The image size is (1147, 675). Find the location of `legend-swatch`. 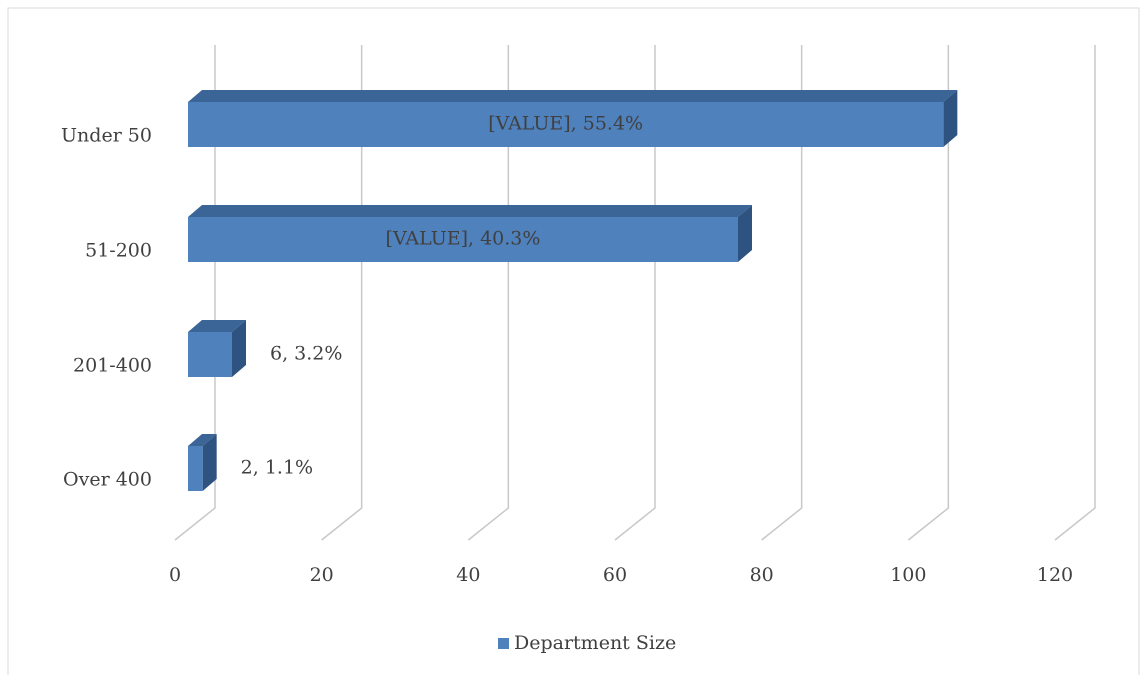

legend-swatch is located at coordinates (503, 643).